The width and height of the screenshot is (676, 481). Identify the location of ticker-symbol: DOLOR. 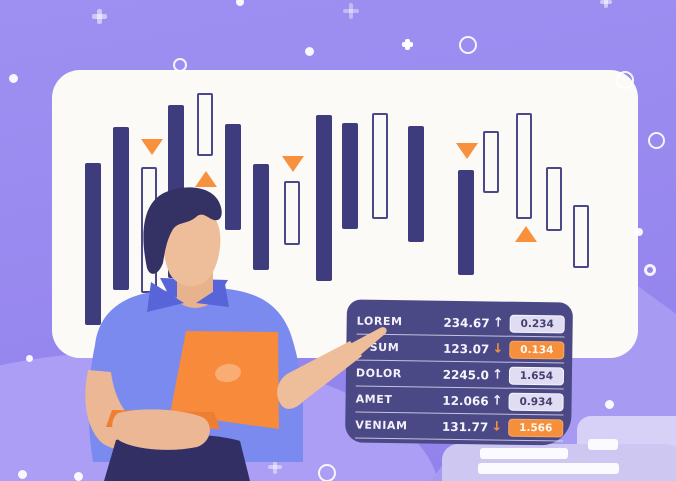
(378, 373).